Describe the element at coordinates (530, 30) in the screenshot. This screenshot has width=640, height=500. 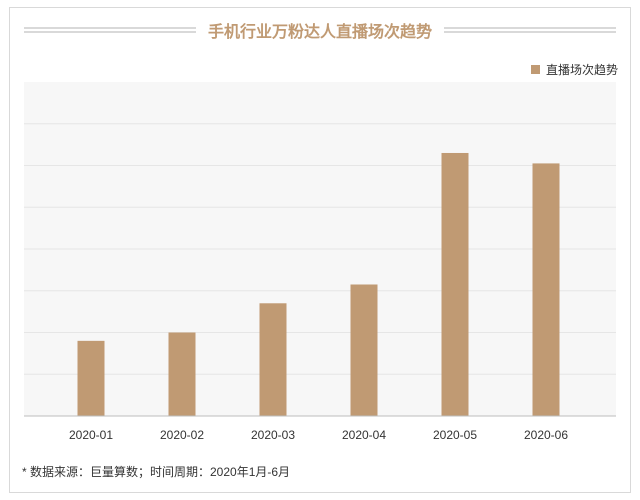
I see `title-rule-right` at that location.